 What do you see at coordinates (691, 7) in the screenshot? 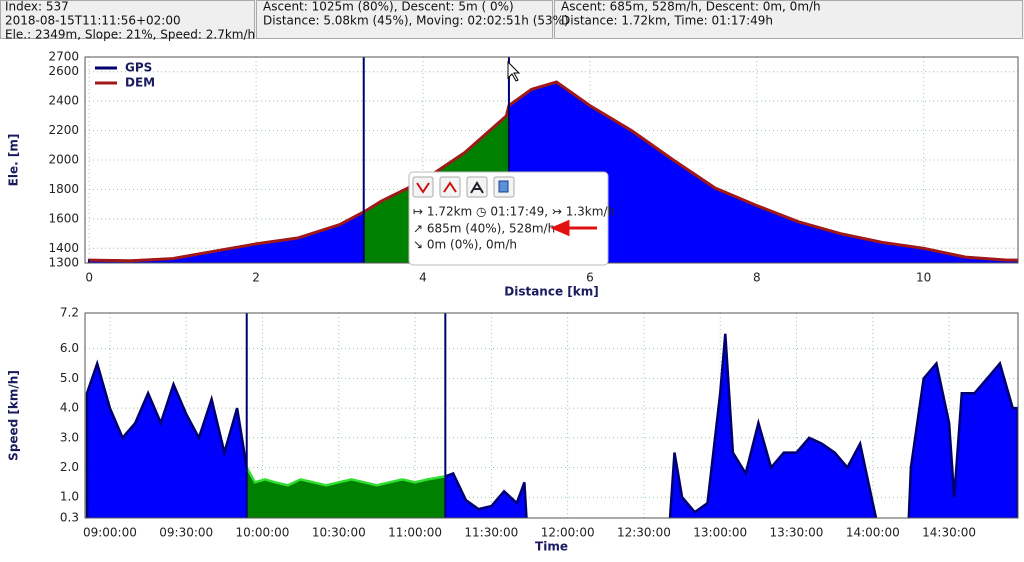
I see `info-line: Ascent: 685m, 528m/h, Descent: 0m, 0m/h` at bounding box center [691, 7].